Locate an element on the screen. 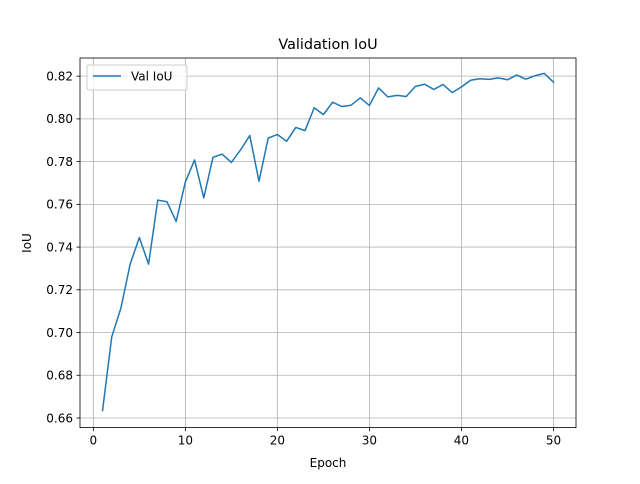 The image size is (640, 484). y-tick-label: 0.78 is located at coordinates (59, 162).